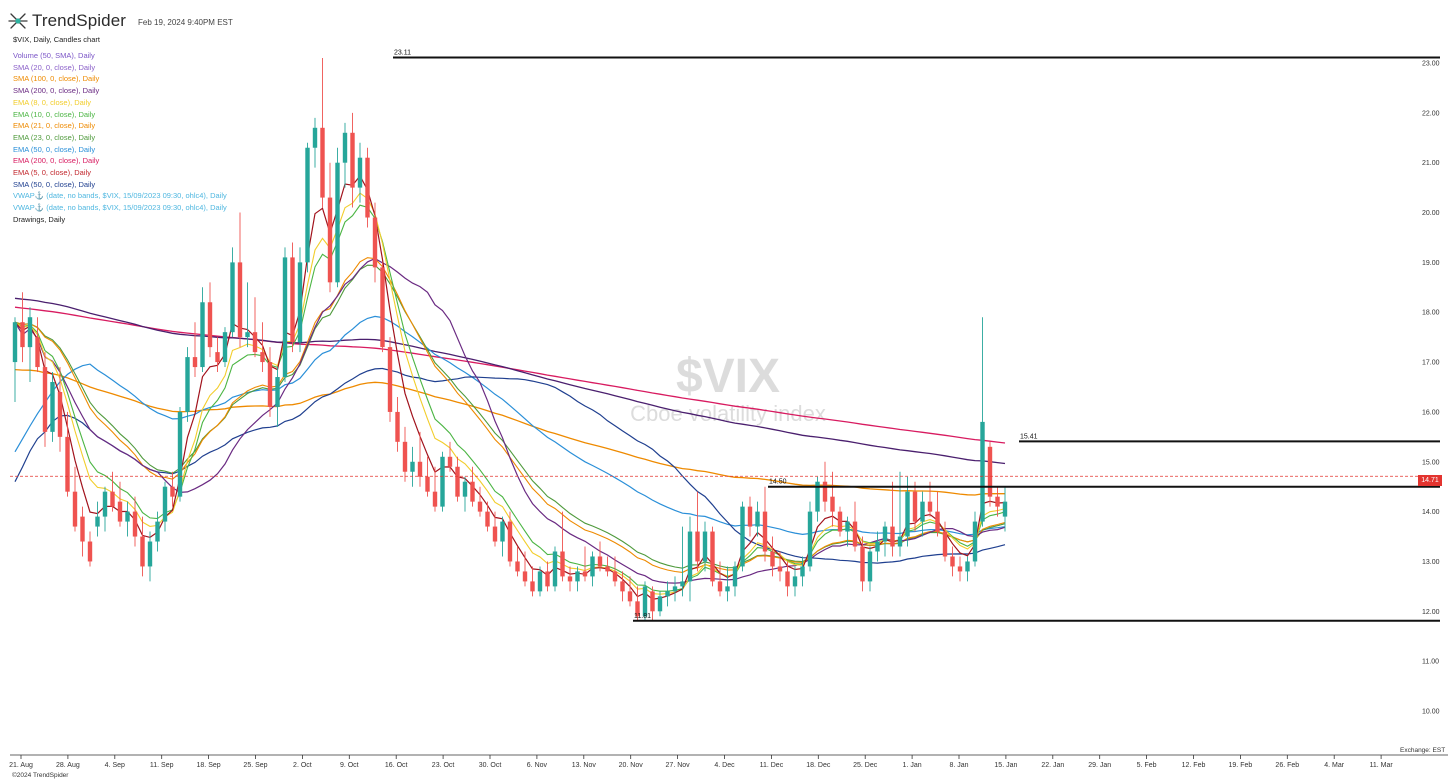  I want to click on legend-item: SMA (50, 0, close), Daily, so click(54, 184).